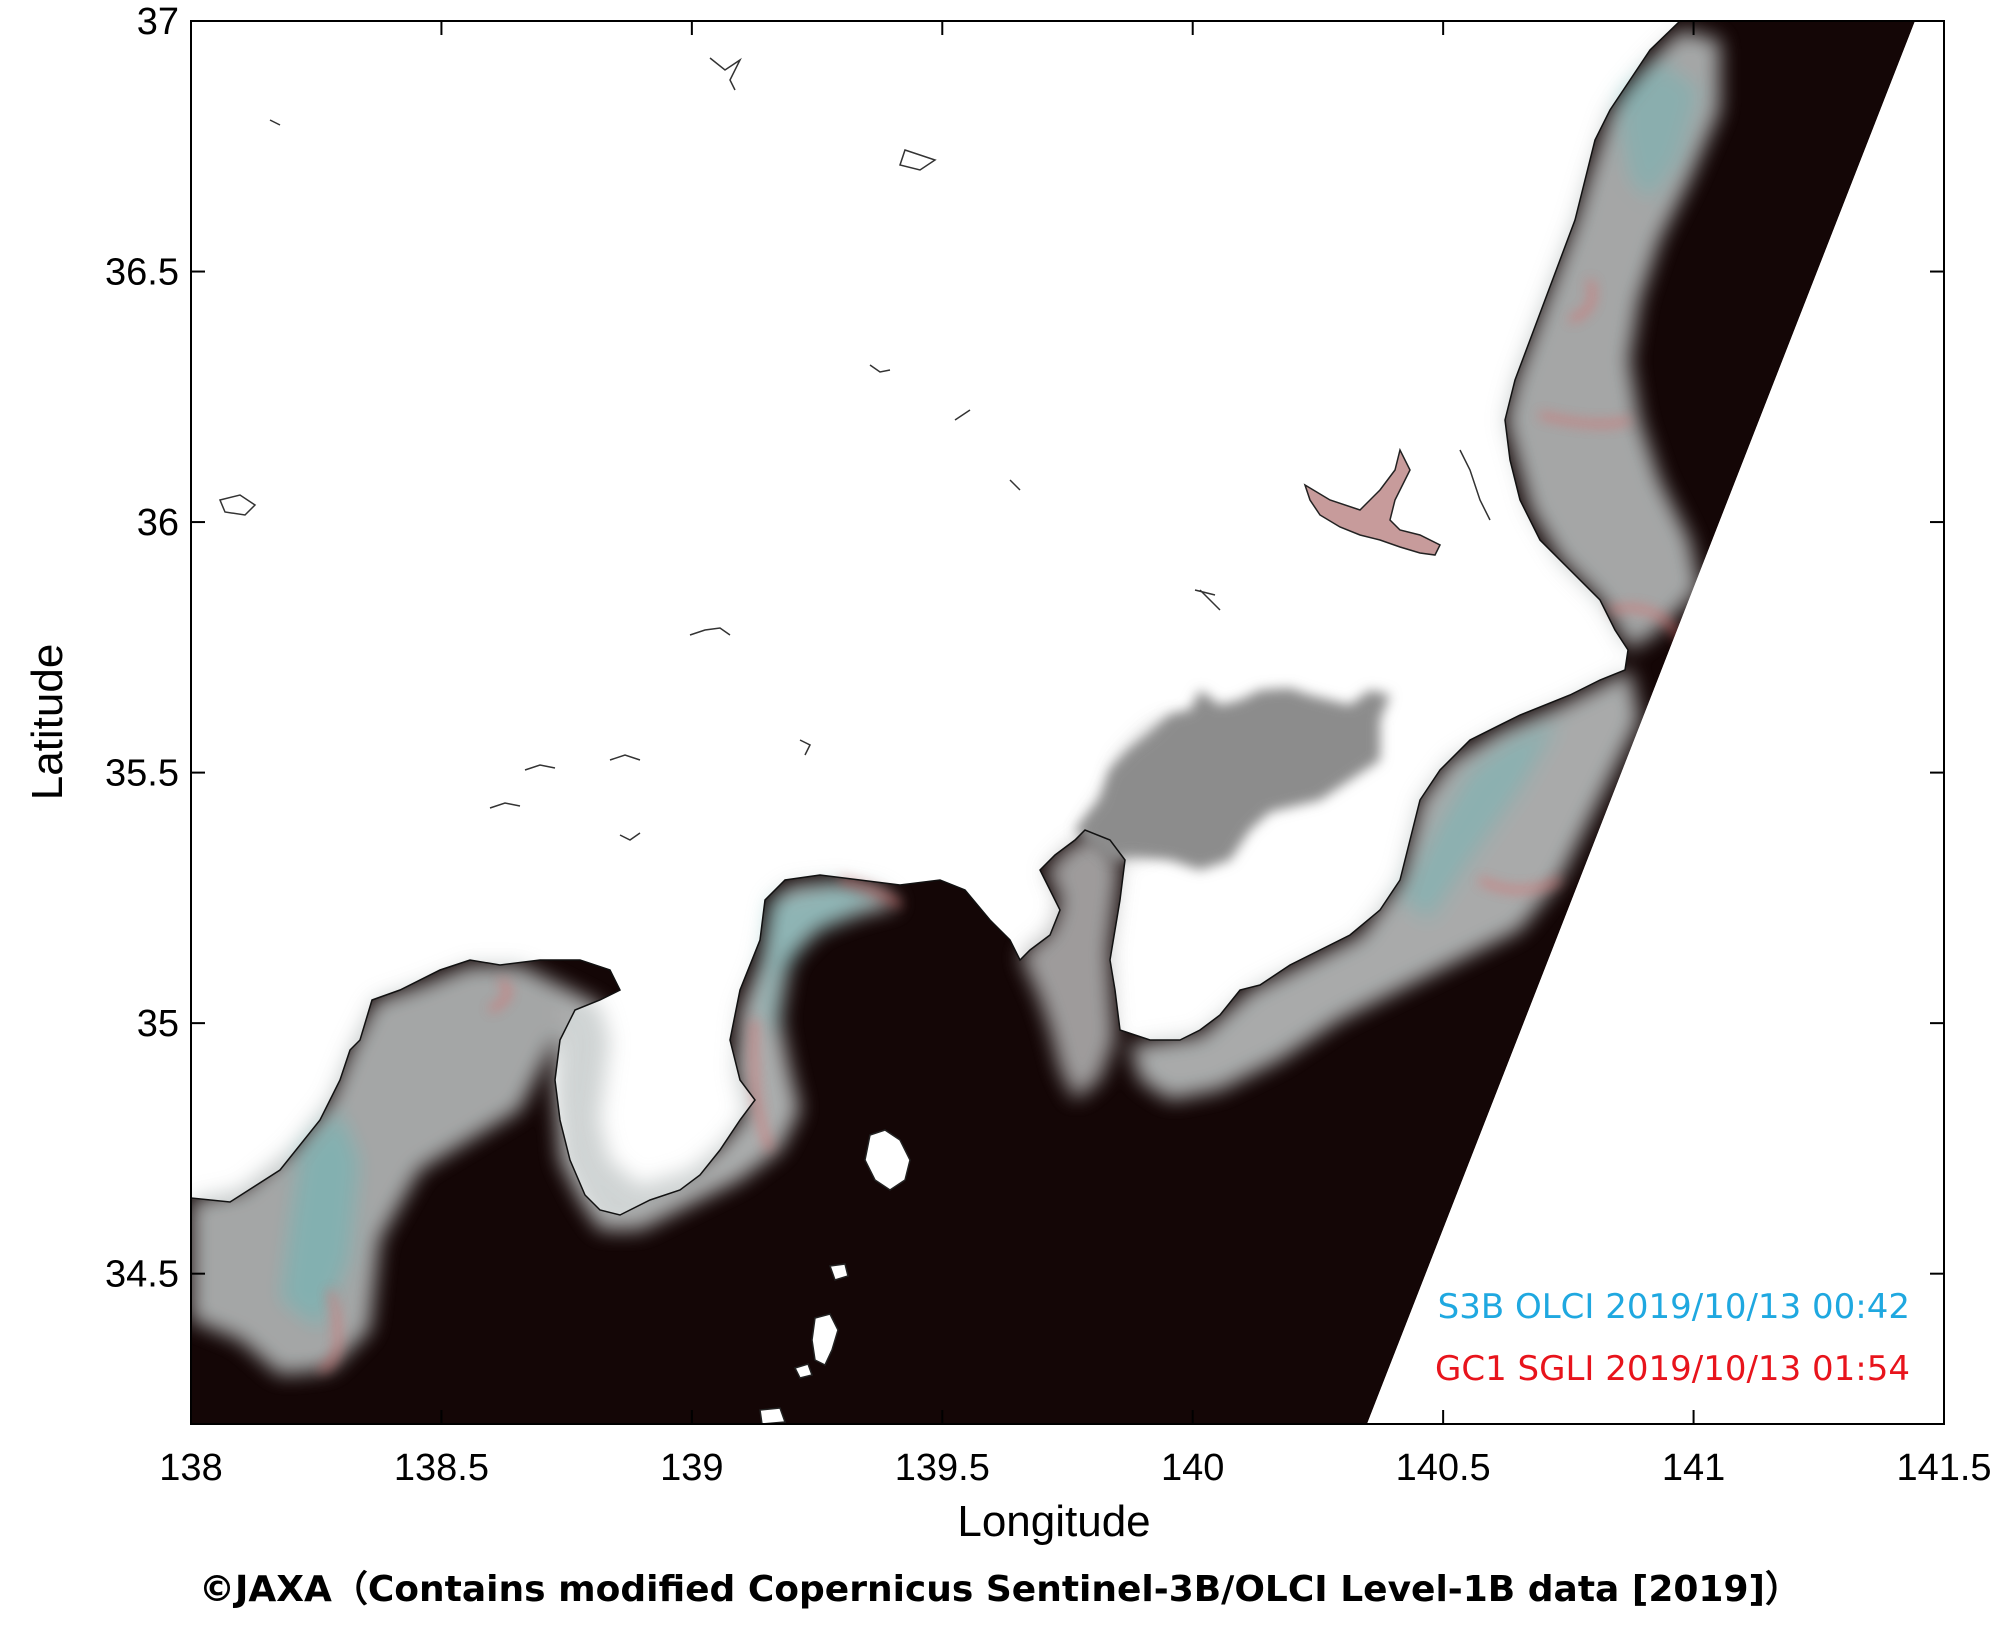 The image size is (2000, 1640). What do you see at coordinates (1693, 1468) in the screenshot?
I see `x-tick-label-6: 141` at bounding box center [1693, 1468].